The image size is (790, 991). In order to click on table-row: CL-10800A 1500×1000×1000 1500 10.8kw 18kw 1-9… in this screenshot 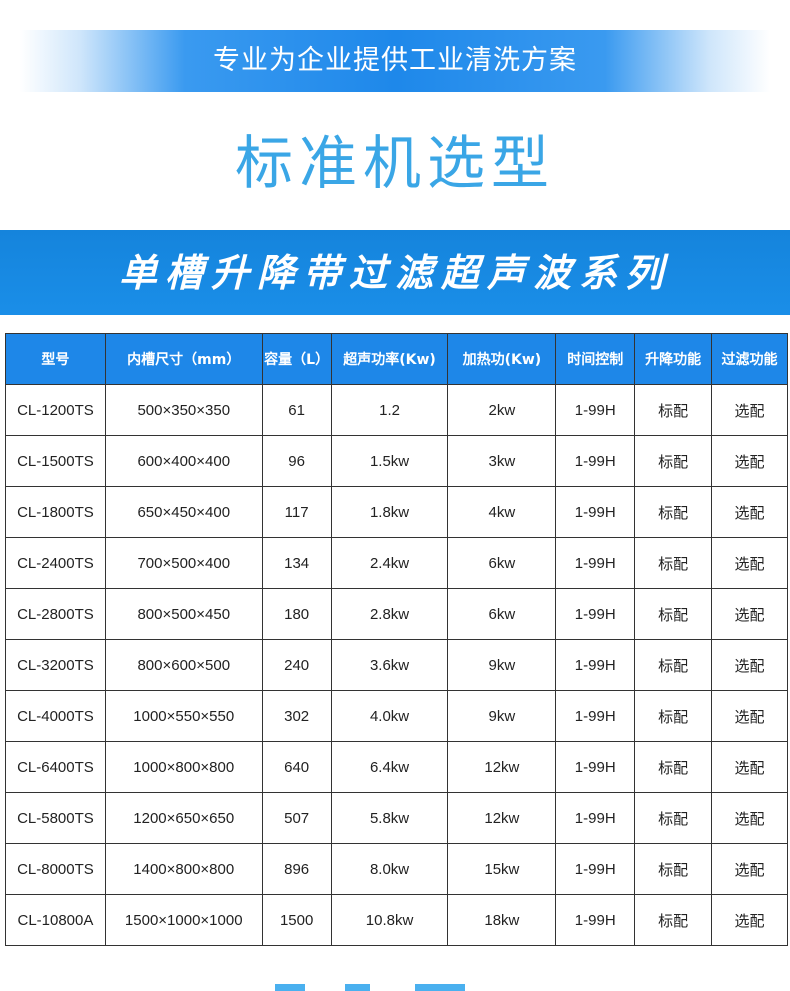, I will do `click(396, 920)`.